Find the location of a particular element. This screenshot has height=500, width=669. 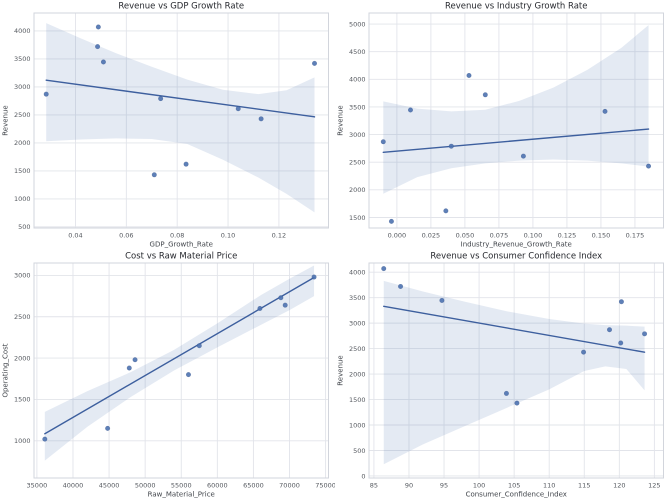

y-tick-label: 3500 is located at coordinates (356, 298).